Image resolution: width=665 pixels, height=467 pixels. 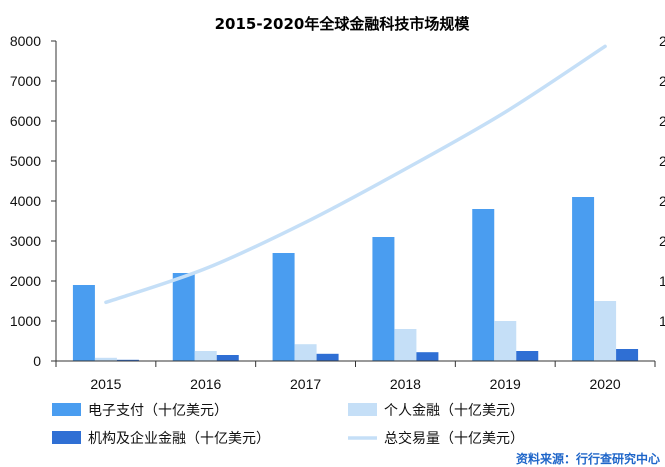 I want to click on y-tick-label: 8000, so click(x=25, y=41).